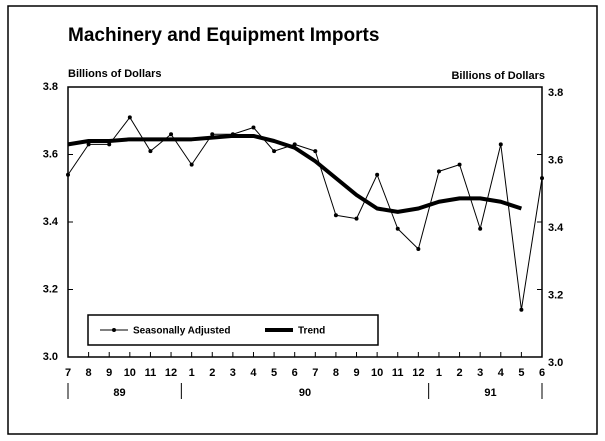 The width and height of the screenshot is (605, 441). What do you see at coordinates (114, 330) in the screenshot?
I see `legend-marker` at bounding box center [114, 330].